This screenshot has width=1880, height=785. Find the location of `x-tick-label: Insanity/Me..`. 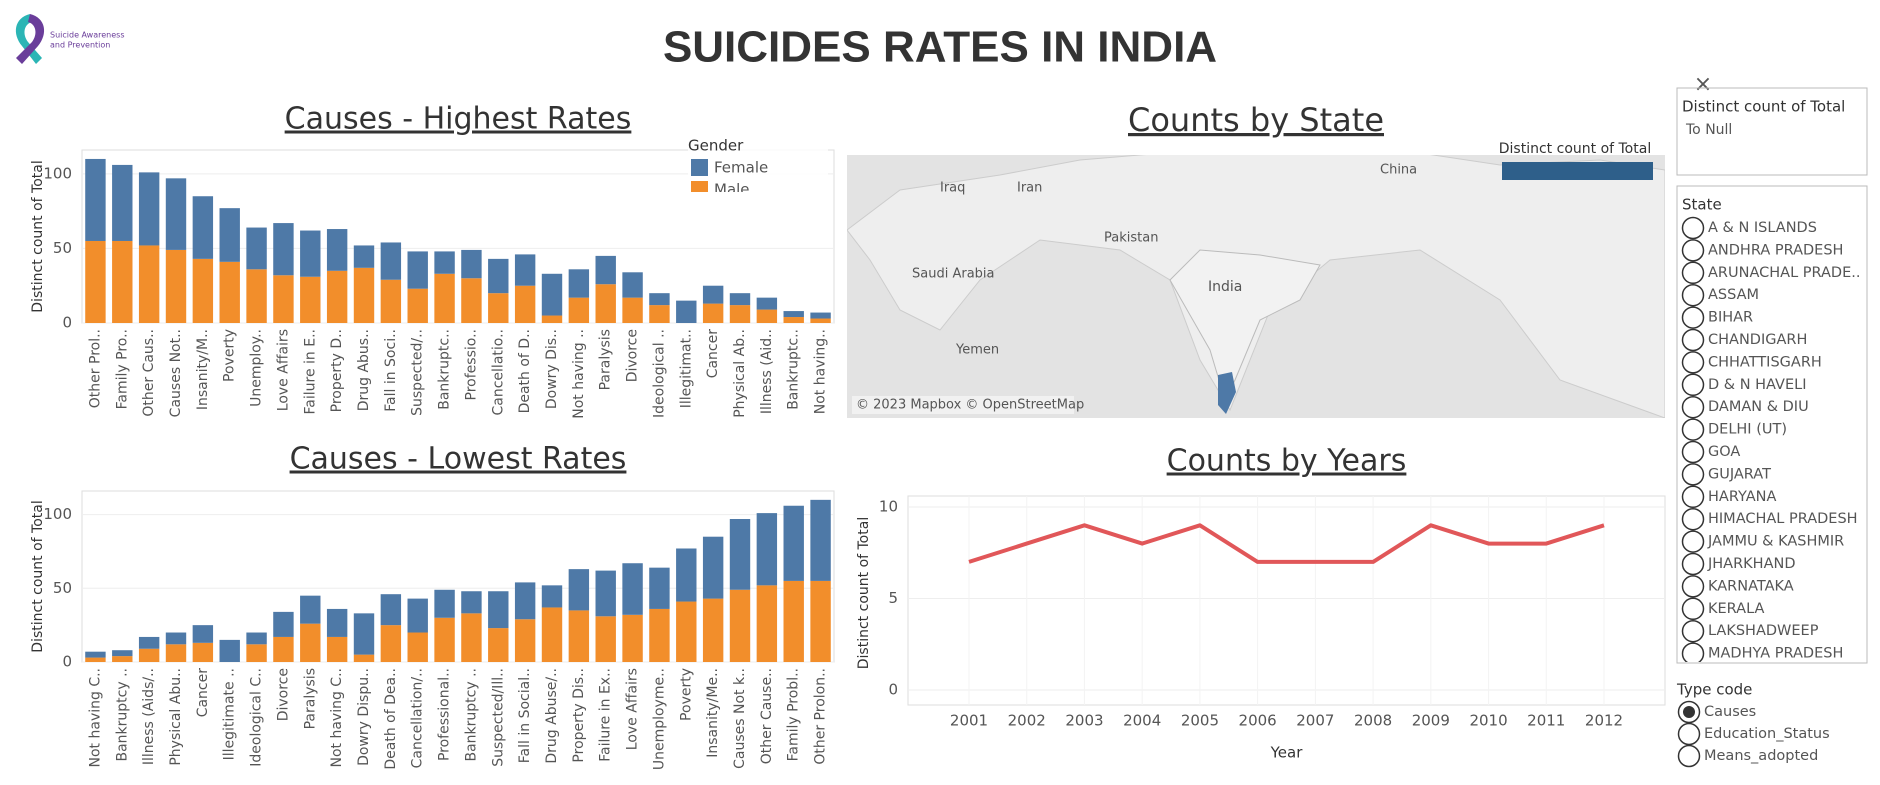

x-tick-label: Insanity/Me.. is located at coordinates (713, 713).